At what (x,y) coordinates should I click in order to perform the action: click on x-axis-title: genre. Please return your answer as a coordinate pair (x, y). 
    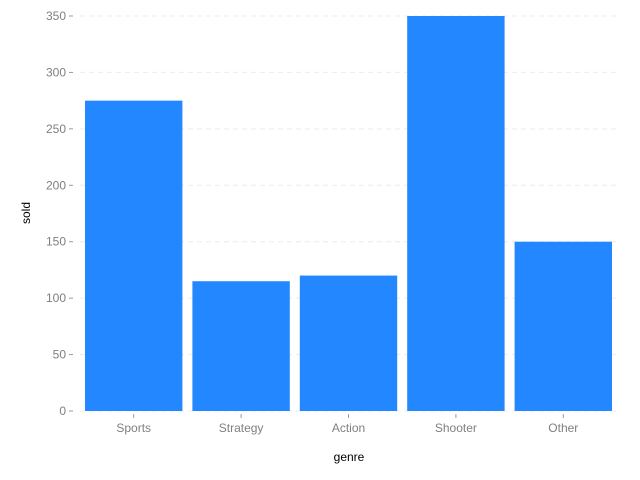
    Looking at the image, I should click on (349, 457).